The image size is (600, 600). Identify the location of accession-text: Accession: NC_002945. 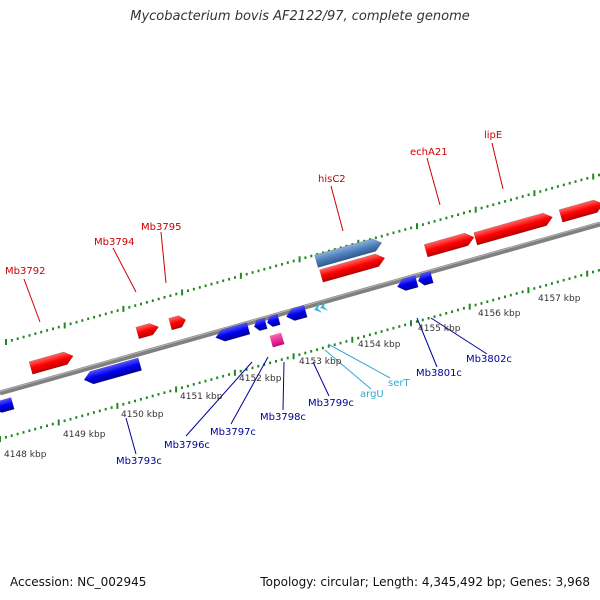
(78, 582).